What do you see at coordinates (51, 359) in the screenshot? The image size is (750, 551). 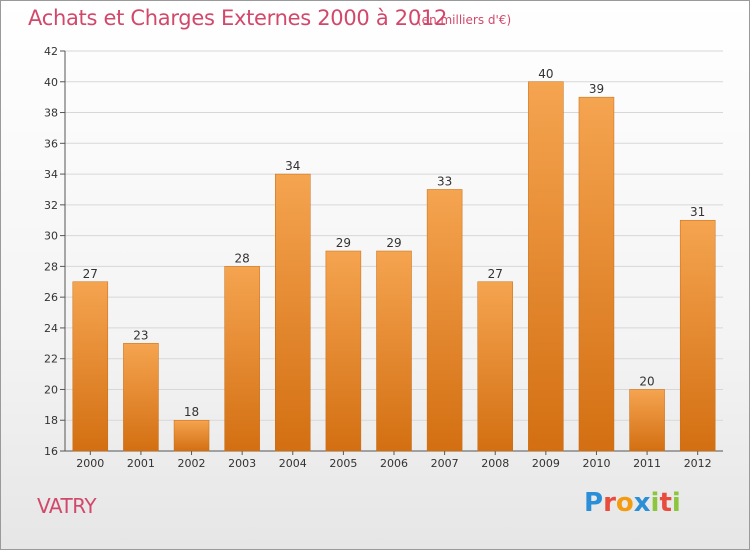 I see `y-tick-label: 22` at bounding box center [51, 359].